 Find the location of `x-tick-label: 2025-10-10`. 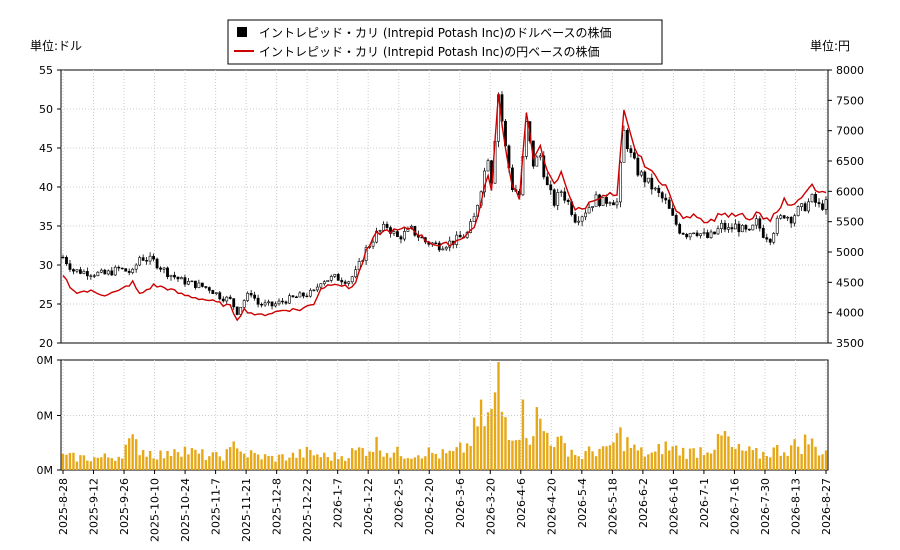

x-tick-label: 2025-10-10 is located at coordinates (155, 510).